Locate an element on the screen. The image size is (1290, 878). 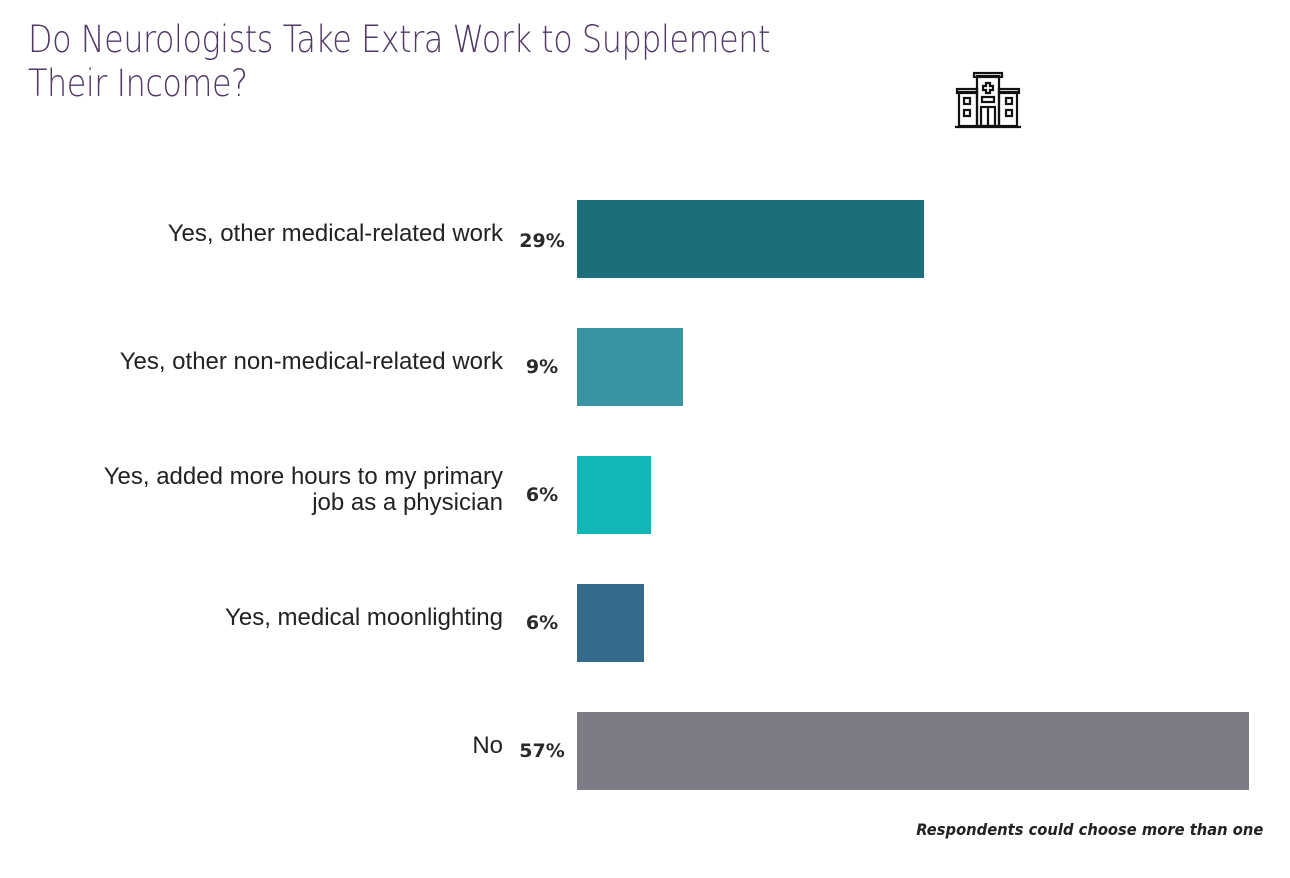
bar-label-line: Yes, other medical-related work is located at coordinates (335, 233).